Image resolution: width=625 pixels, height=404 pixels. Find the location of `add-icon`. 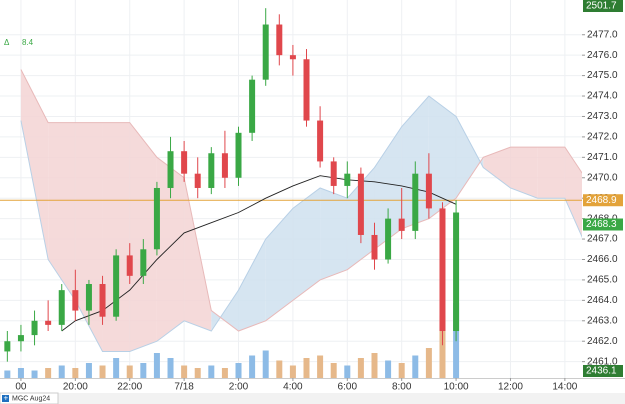

add-icon is located at coordinates (5, 398).